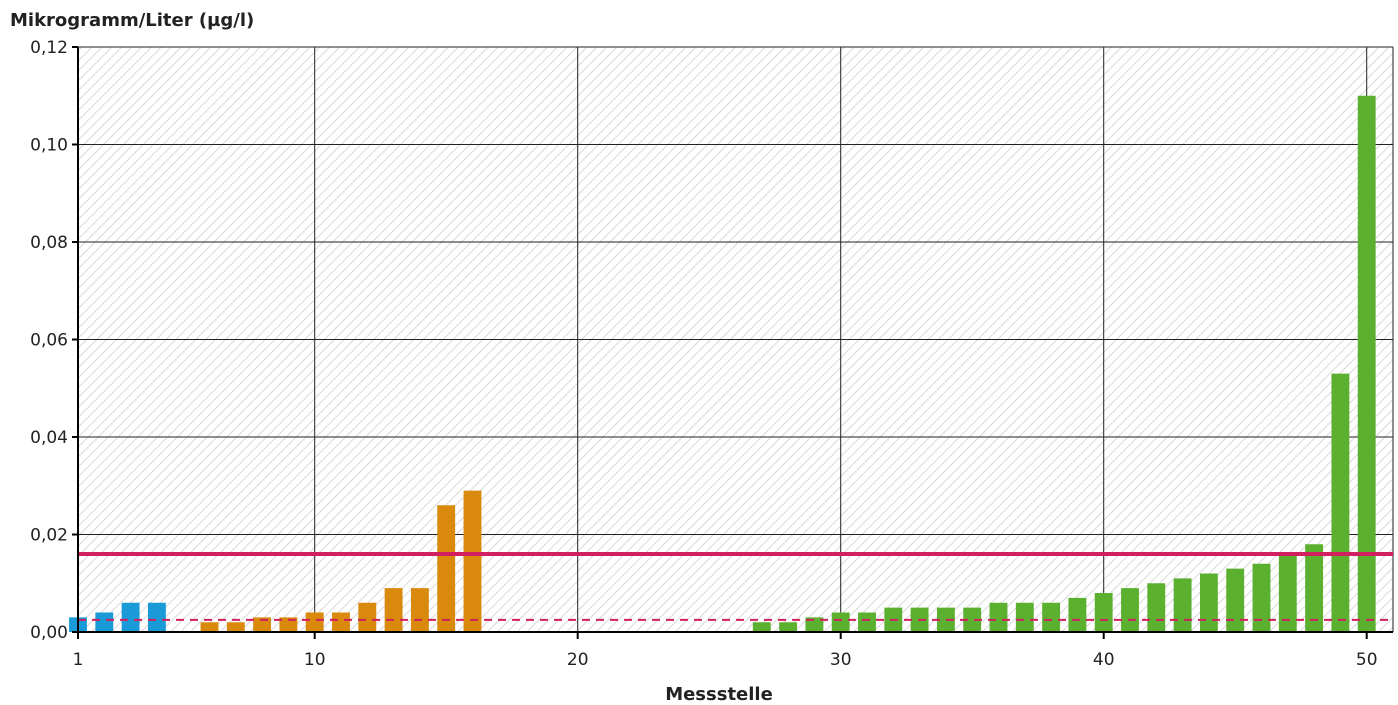 This screenshot has height=705, width=1398. What do you see at coordinates (78, 660) in the screenshot?
I see `x-tick-label: 1` at bounding box center [78, 660].